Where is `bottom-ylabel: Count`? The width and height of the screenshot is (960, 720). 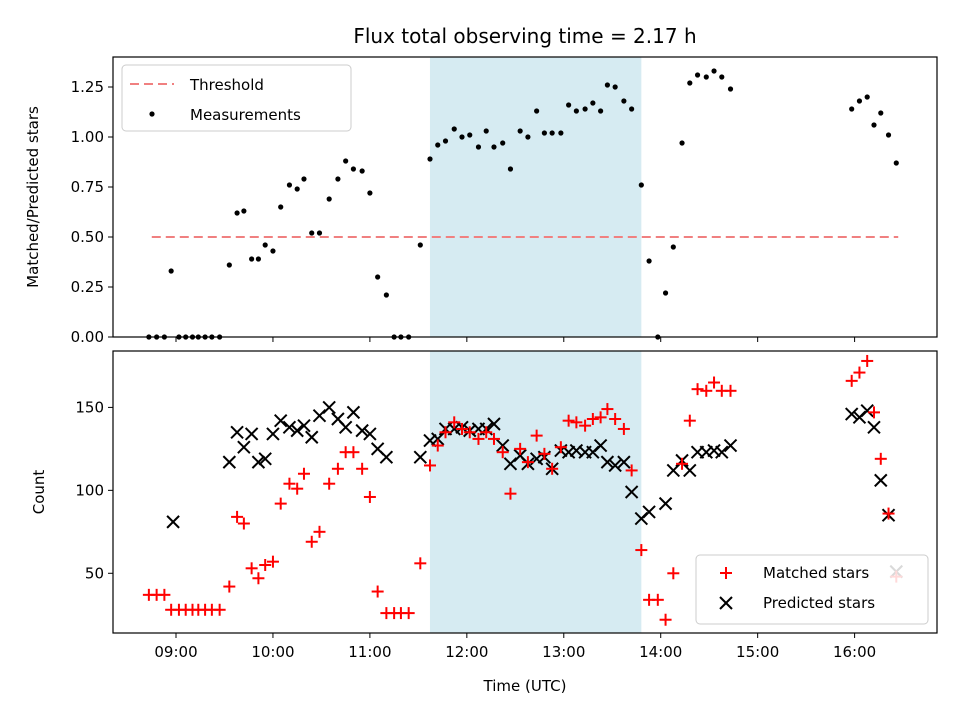 bottom-ylabel: Count is located at coordinates (39, 492).